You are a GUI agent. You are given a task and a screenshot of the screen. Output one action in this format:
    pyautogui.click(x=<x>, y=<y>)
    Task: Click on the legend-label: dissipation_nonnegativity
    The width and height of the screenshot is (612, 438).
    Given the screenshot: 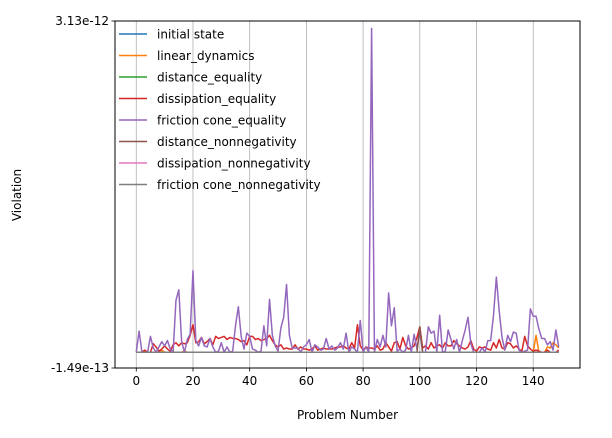 What is the action you would take?
    pyautogui.click(x=234, y=164)
    